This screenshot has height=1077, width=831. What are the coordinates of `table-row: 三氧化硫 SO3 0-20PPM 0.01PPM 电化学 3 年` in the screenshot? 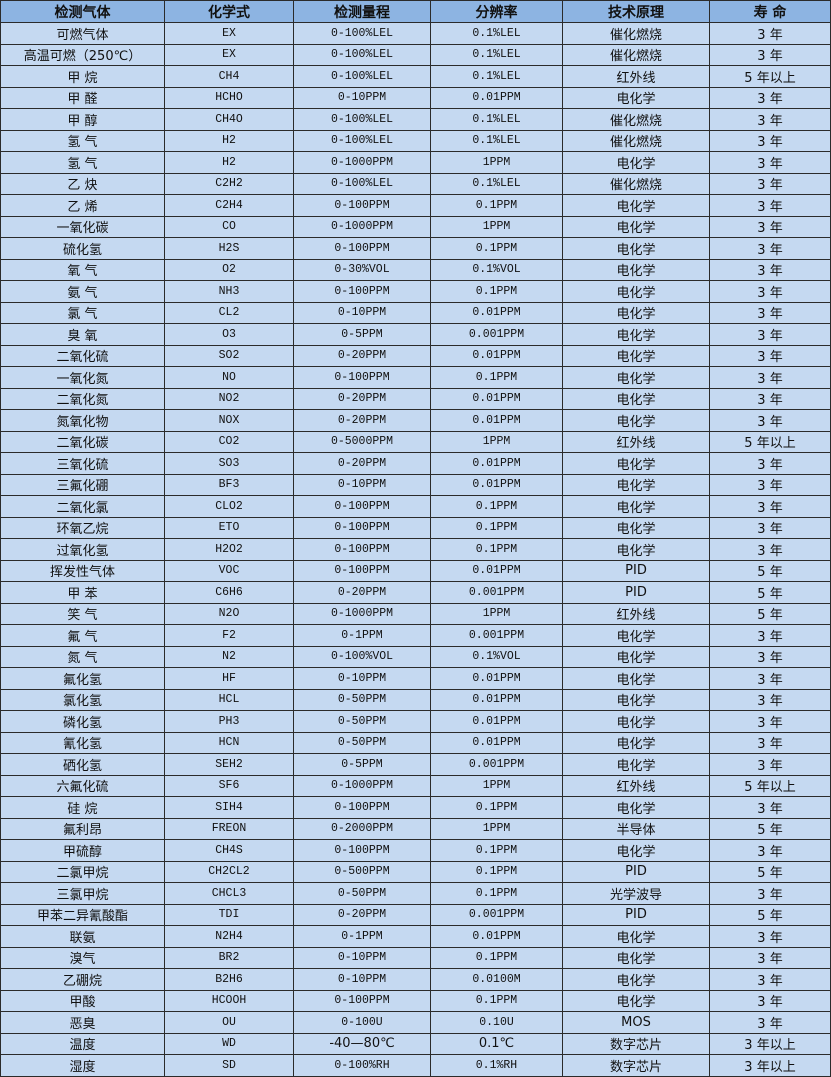 It's located at (415, 463).